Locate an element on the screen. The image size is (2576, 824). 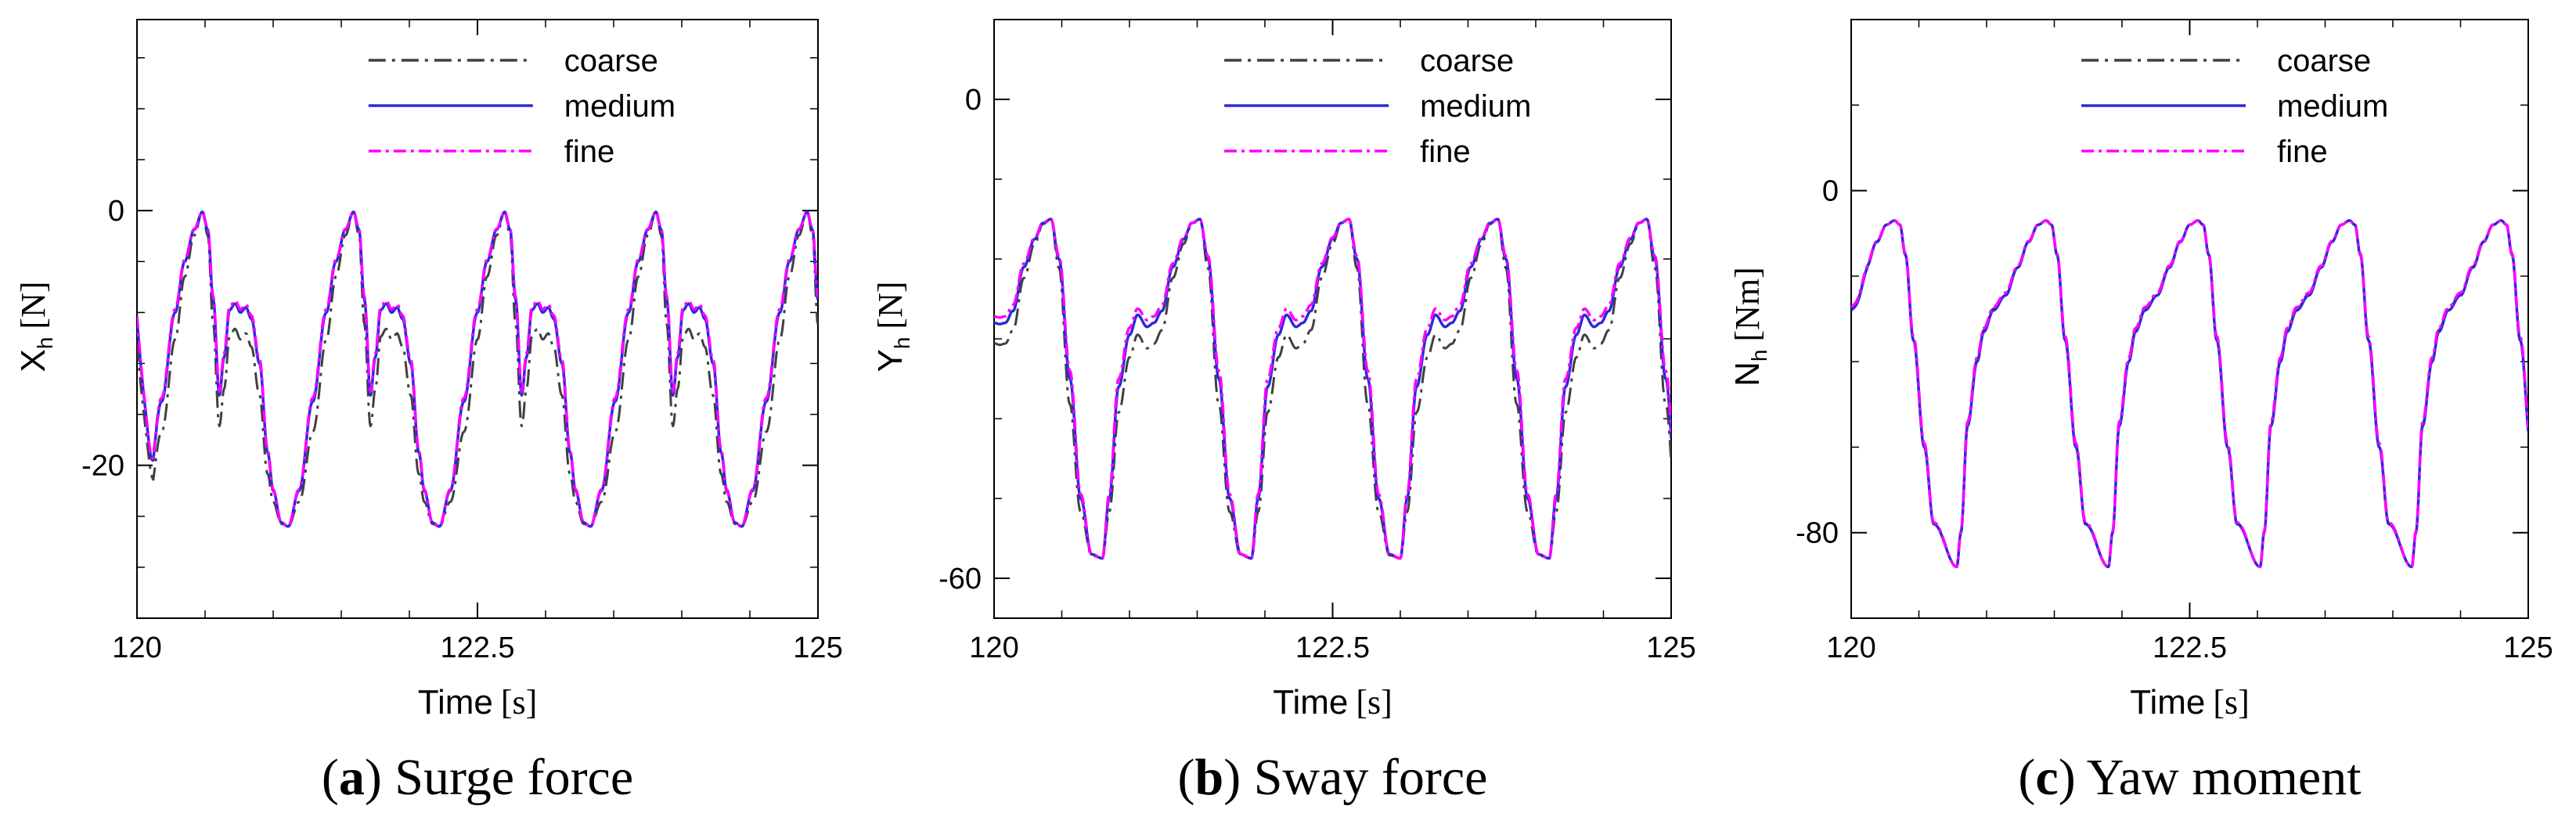
y-axis-label: Yh[N] is located at coordinates (892, 326).